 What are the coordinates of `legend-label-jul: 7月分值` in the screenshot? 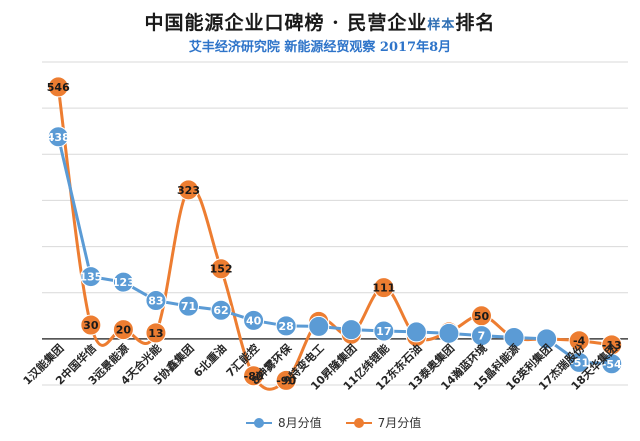 It's located at (399, 423).